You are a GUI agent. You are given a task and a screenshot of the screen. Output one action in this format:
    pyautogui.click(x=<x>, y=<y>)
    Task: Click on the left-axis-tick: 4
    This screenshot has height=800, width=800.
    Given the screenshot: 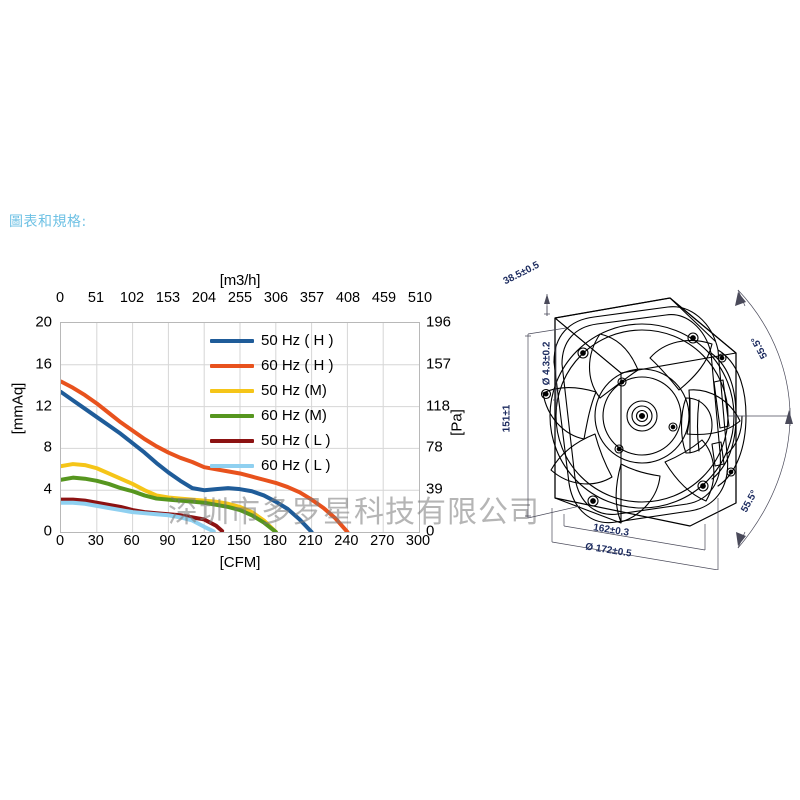 What is the action you would take?
    pyautogui.click(x=47, y=489)
    